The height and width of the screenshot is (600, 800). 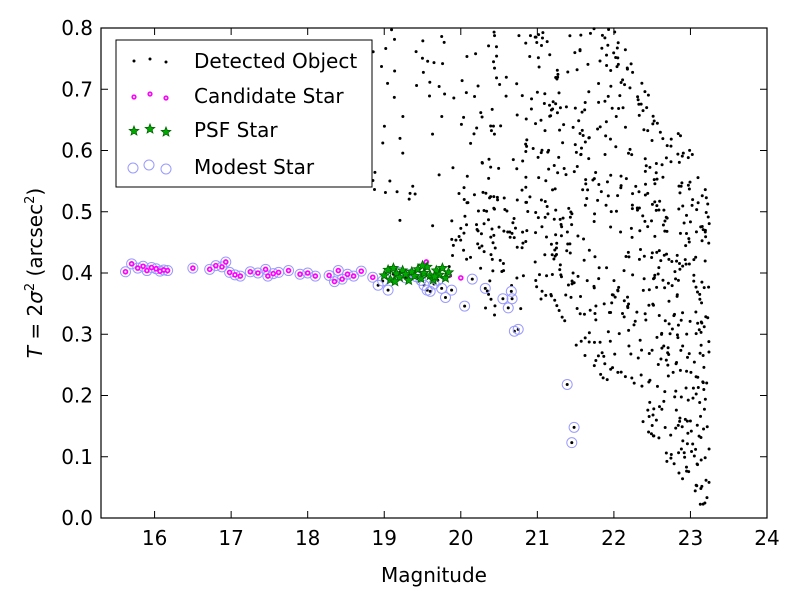 What do you see at coordinates (166, 131) in the screenshot?
I see `legend-psf-star` at bounding box center [166, 131].